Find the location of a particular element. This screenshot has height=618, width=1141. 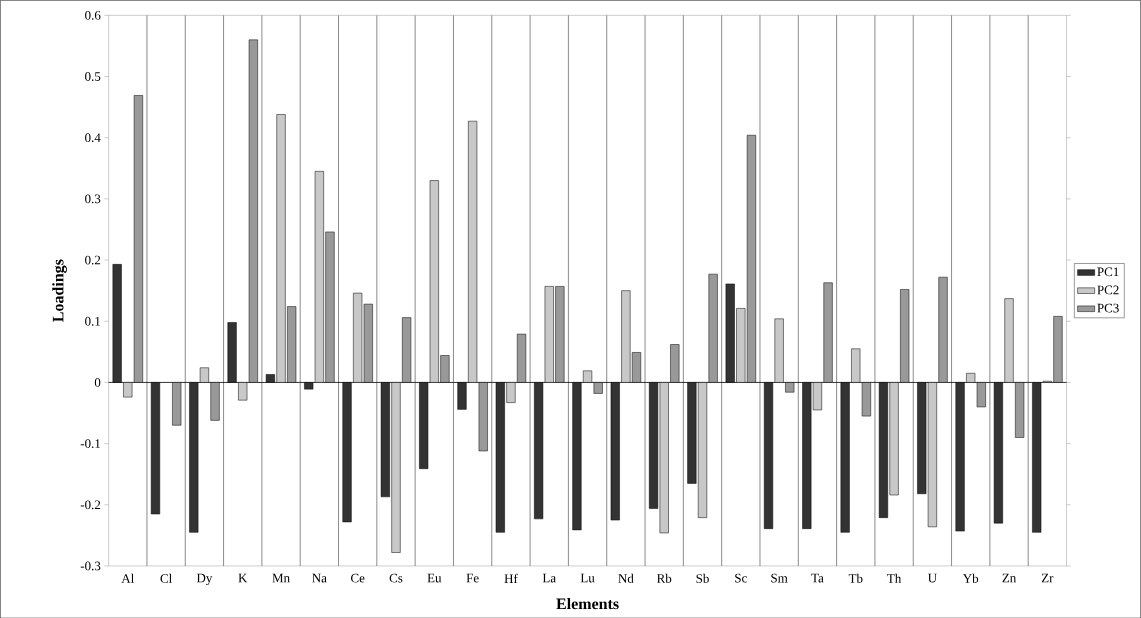

legend-label: PC2 is located at coordinates (1108, 290).